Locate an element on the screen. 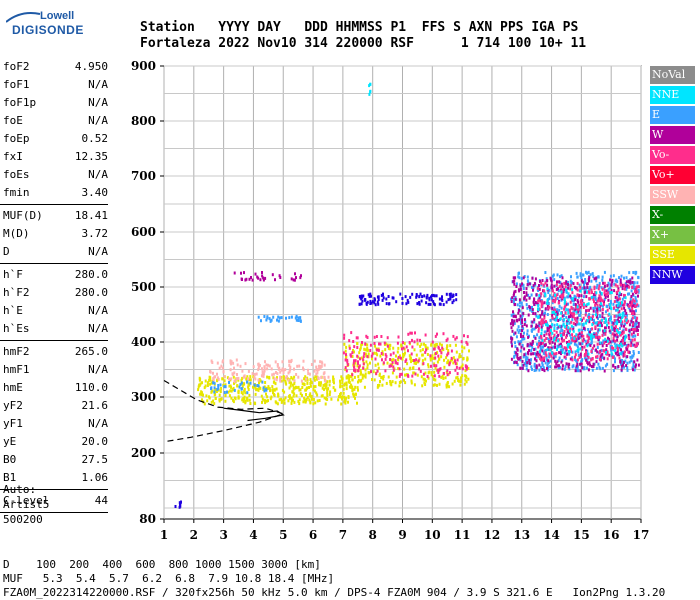 The width and height of the screenshot is (700, 600). legend-item: Vo+ is located at coordinates (672, 175).